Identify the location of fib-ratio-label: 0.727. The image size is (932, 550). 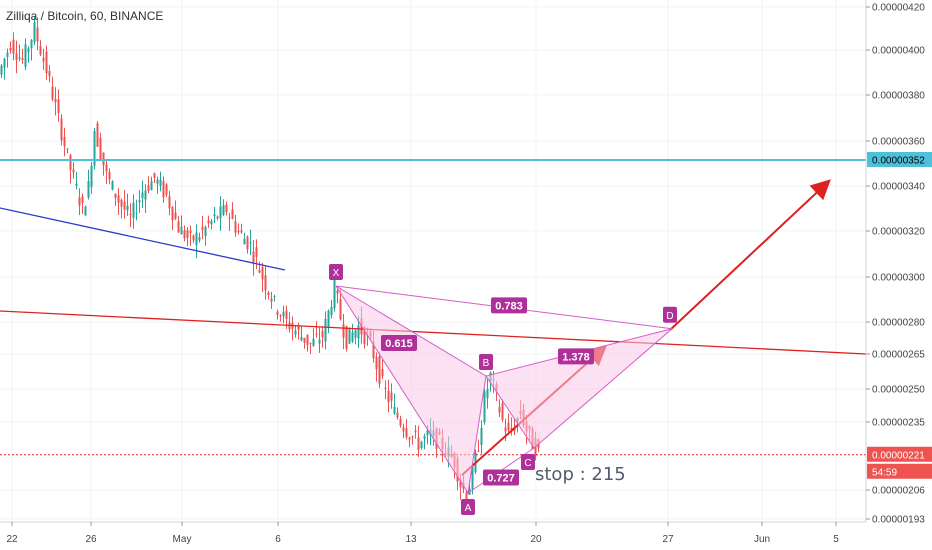
(501, 479).